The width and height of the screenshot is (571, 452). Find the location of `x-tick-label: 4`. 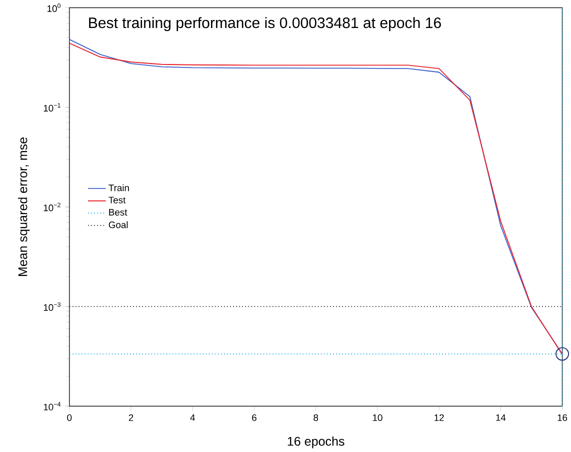

x-tick-label: 4 is located at coordinates (192, 417).